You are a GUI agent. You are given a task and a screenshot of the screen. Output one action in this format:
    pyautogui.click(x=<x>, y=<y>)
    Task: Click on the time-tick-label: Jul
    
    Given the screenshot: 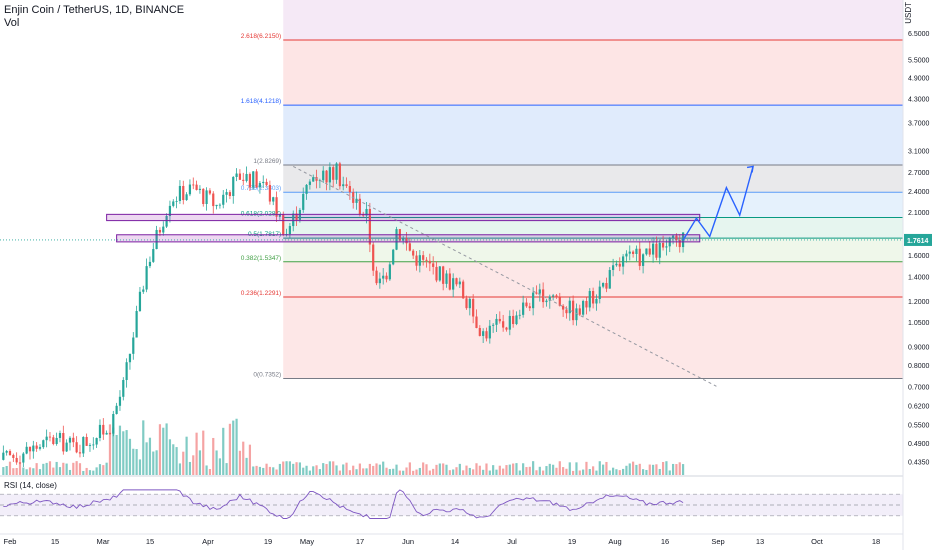 What is the action you would take?
    pyautogui.click(x=512, y=541)
    